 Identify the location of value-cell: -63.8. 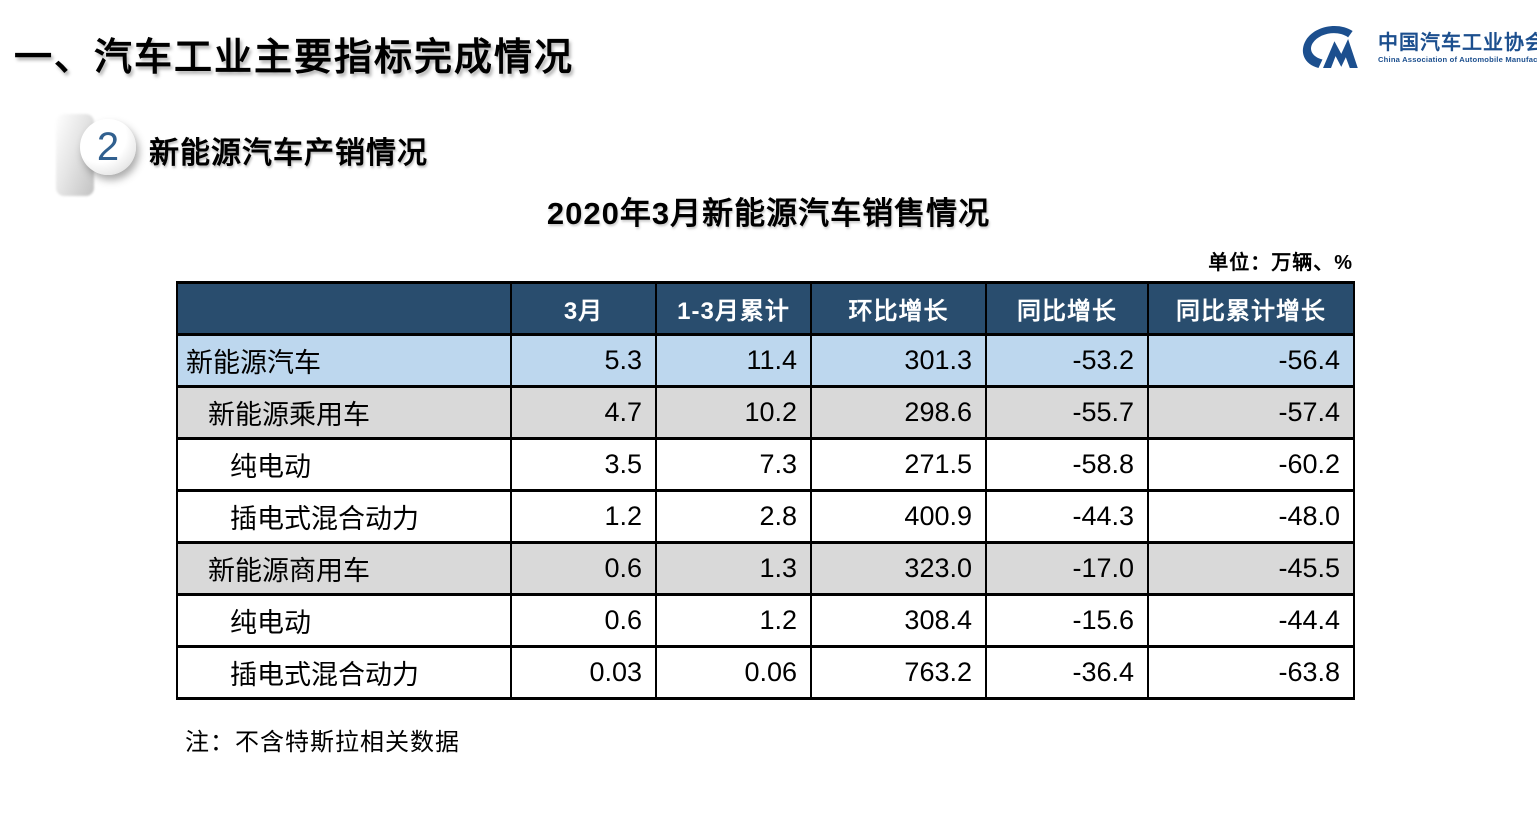
(1251, 672).